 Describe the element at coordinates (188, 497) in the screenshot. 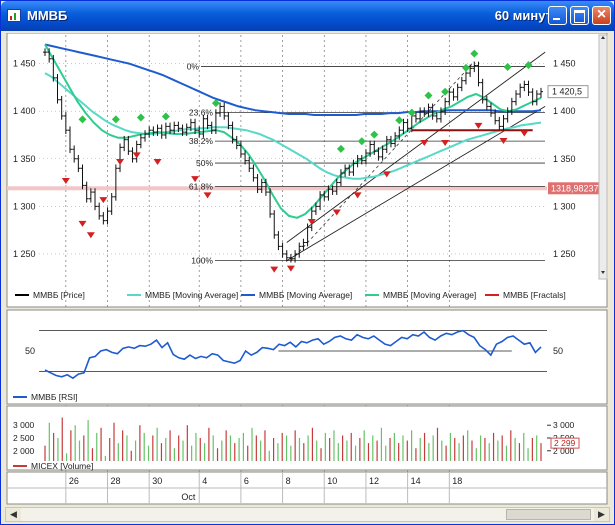

I see `month-label: Oct` at that location.